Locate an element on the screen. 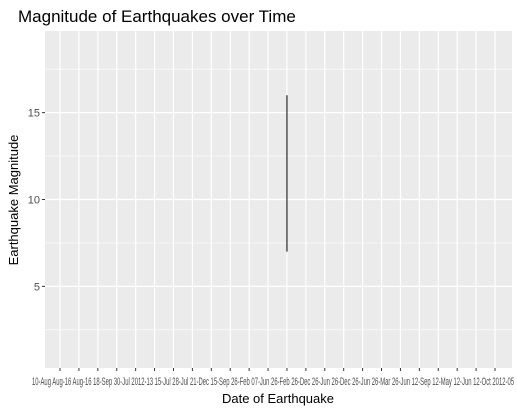 This screenshot has width=517, height=413. y-axis: 5 10 15 is located at coordinates (36, 200).